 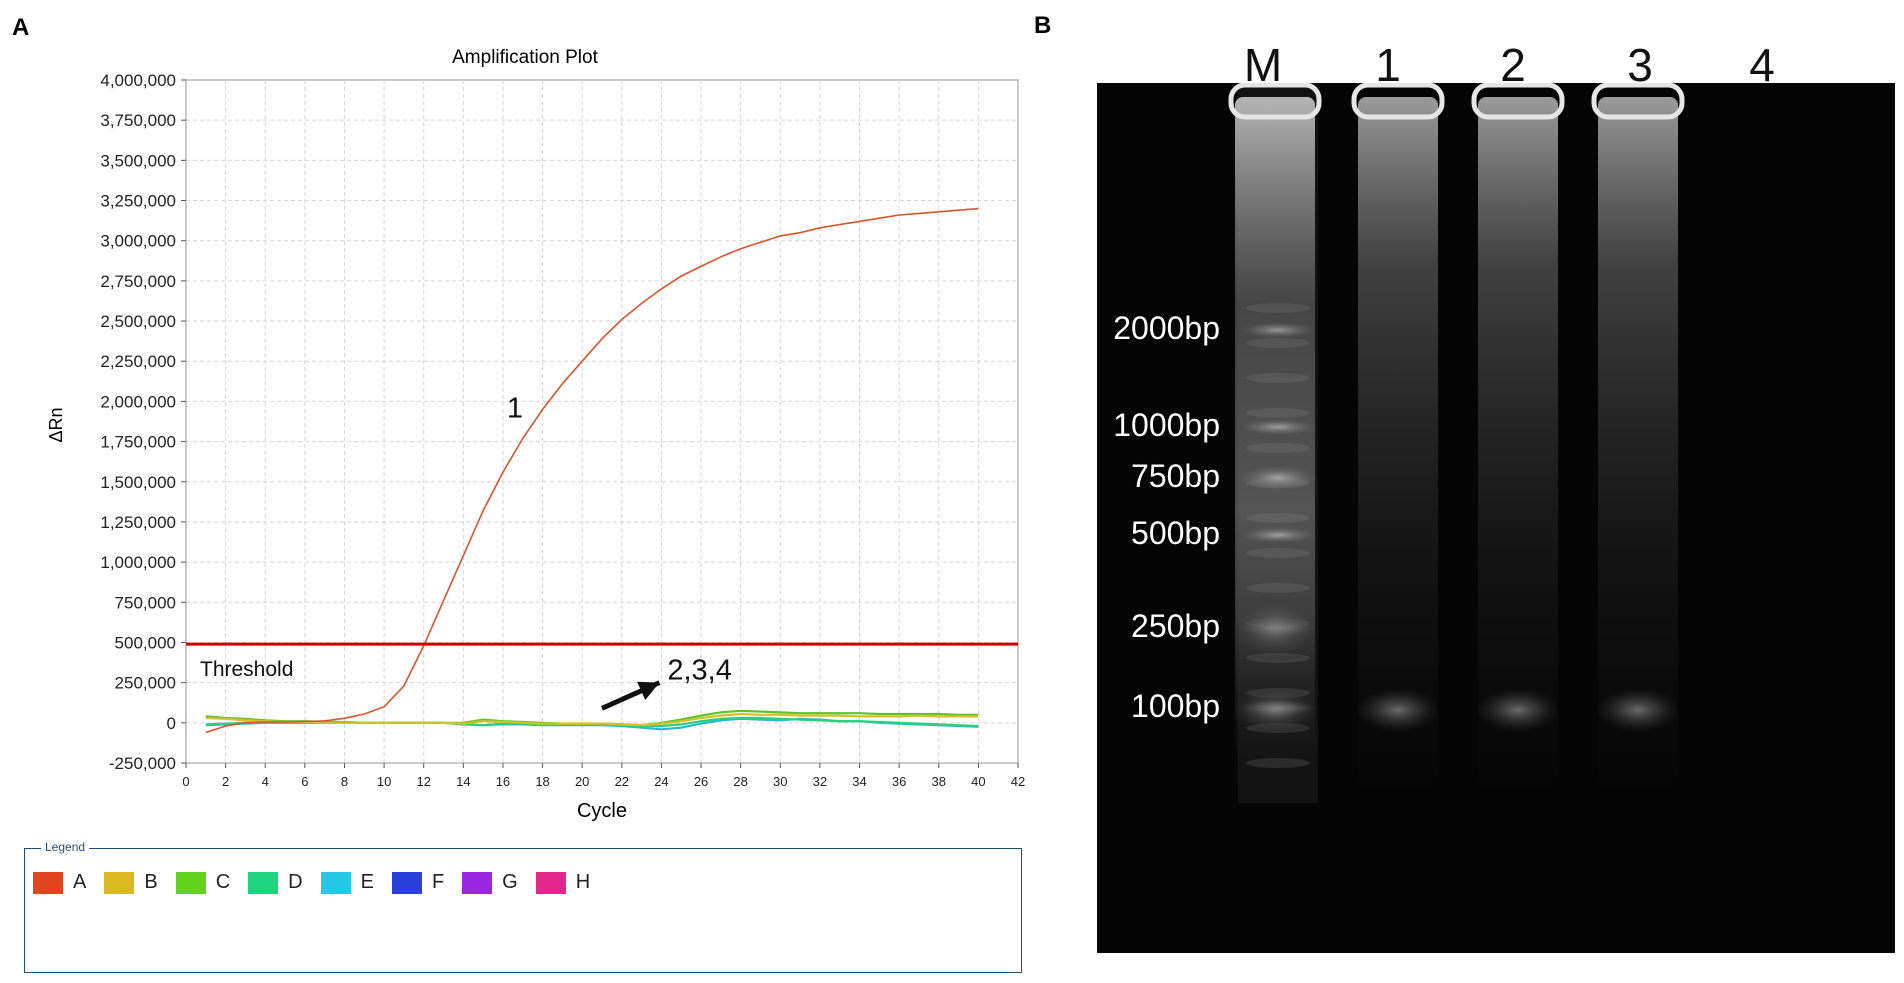 I want to click on x-tick-label: 24, so click(x=661, y=781).